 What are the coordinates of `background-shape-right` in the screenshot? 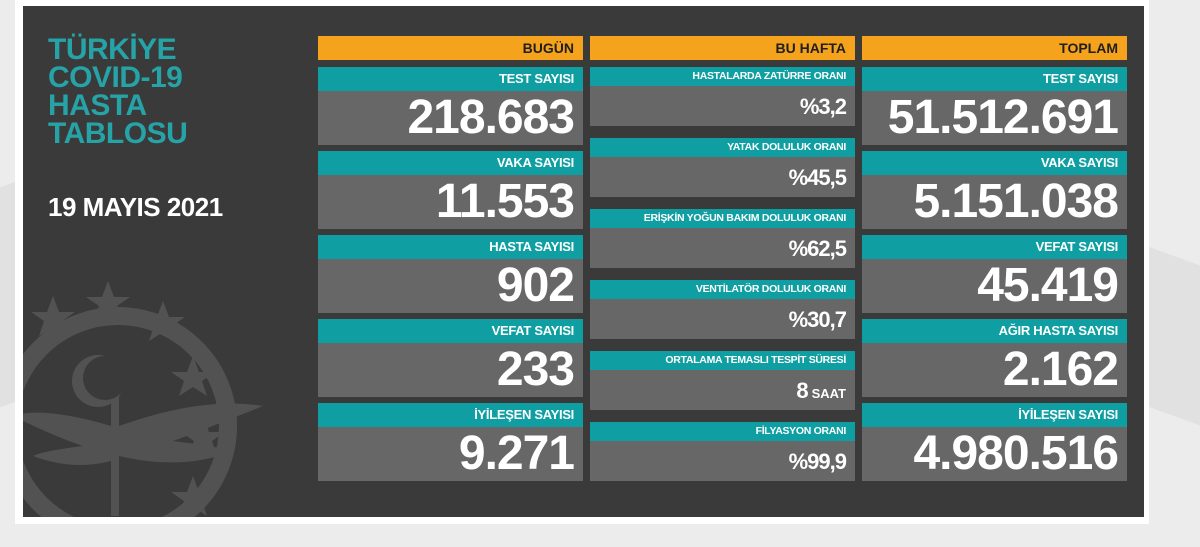 It's located at (1170, 340).